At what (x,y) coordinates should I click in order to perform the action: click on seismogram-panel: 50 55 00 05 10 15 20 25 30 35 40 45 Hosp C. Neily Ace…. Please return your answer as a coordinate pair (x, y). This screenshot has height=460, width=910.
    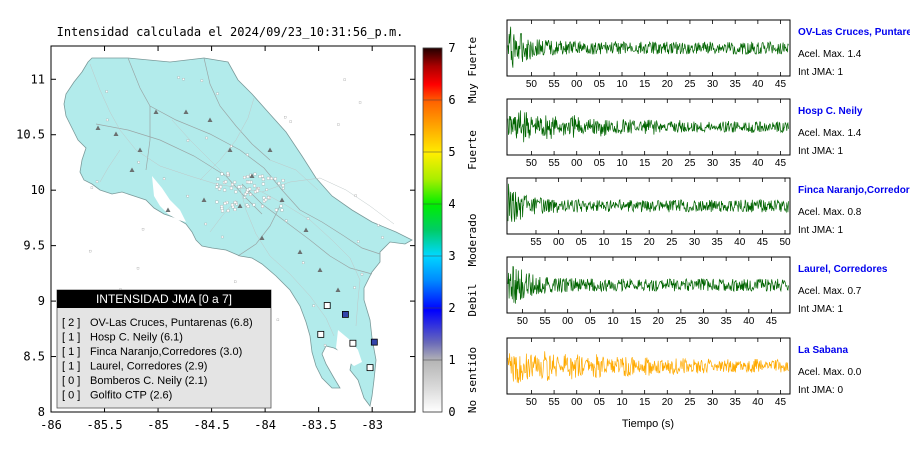
    Looking at the image, I should click on (684, 133).